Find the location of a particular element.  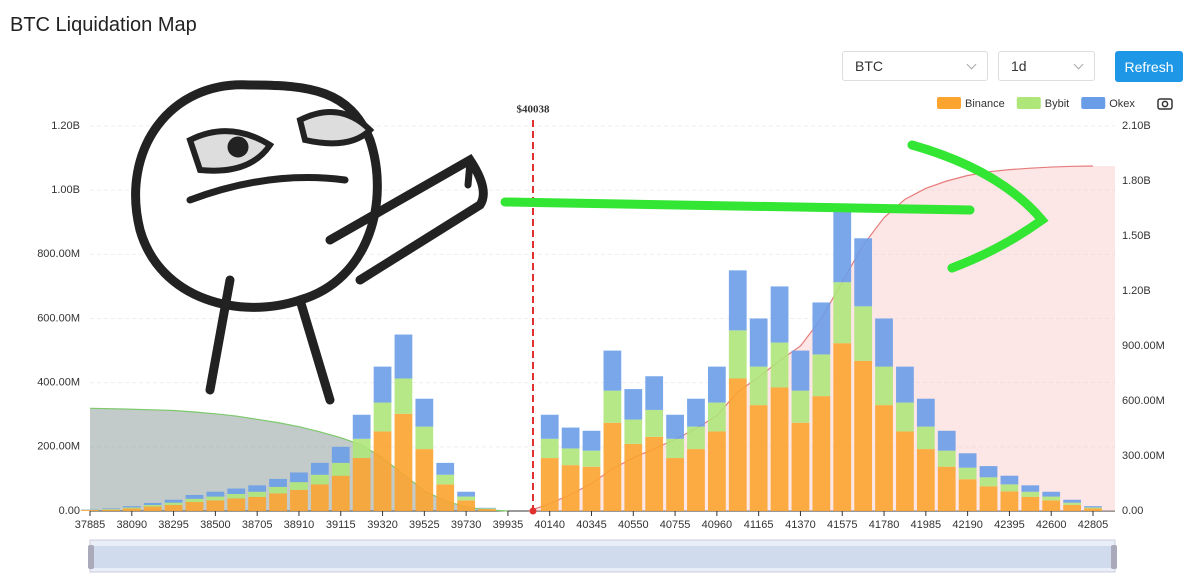

x-tick-label: 41575 is located at coordinates (842, 525).